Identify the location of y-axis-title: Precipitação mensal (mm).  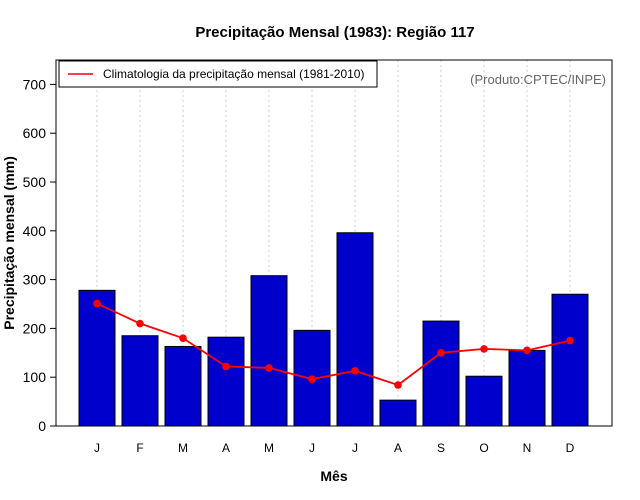
(9, 243).